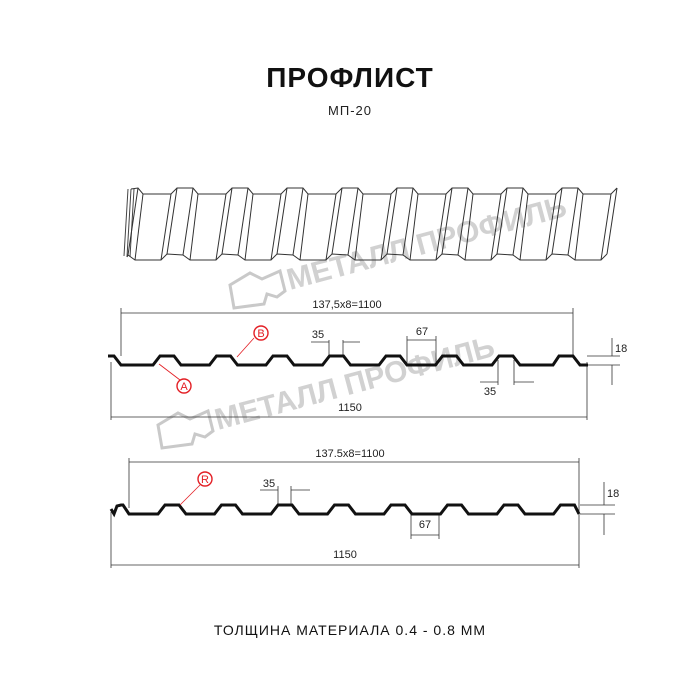 This screenshot has width=700, height=700. I want to click on marker-b: B, so click(252, 341).